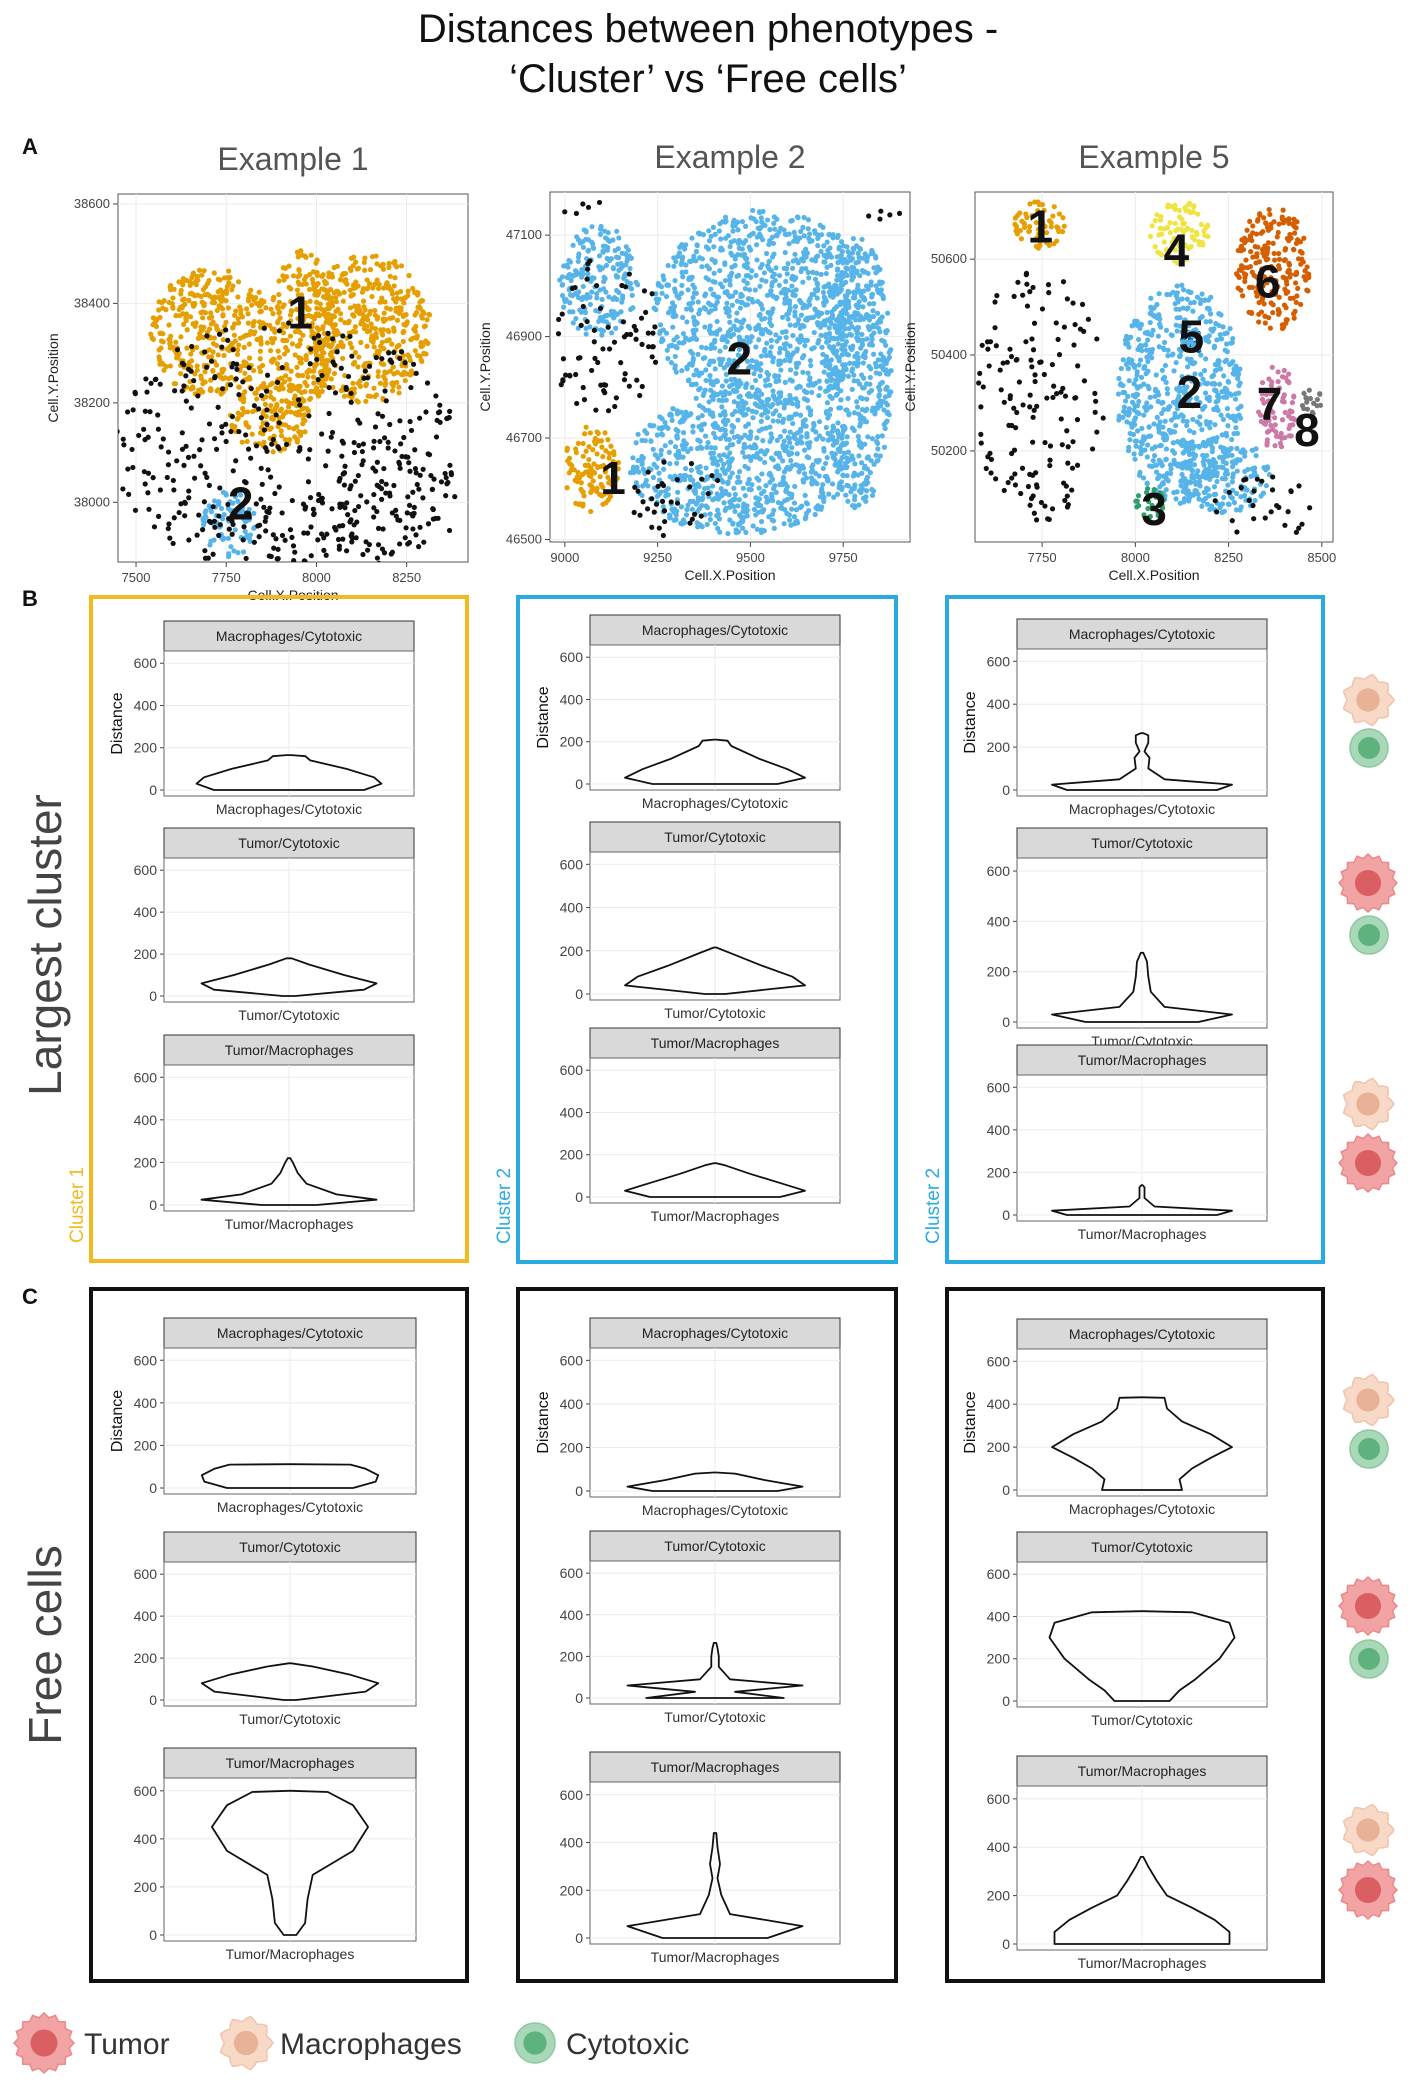 This screenshot has height=2086, width=1417. What do you see at coordinates (708, 79) in the screenshot?
I see `figure-title-line2: ‘Cluster’ vs ‘Free cells’` at bounding box center [708, 79].